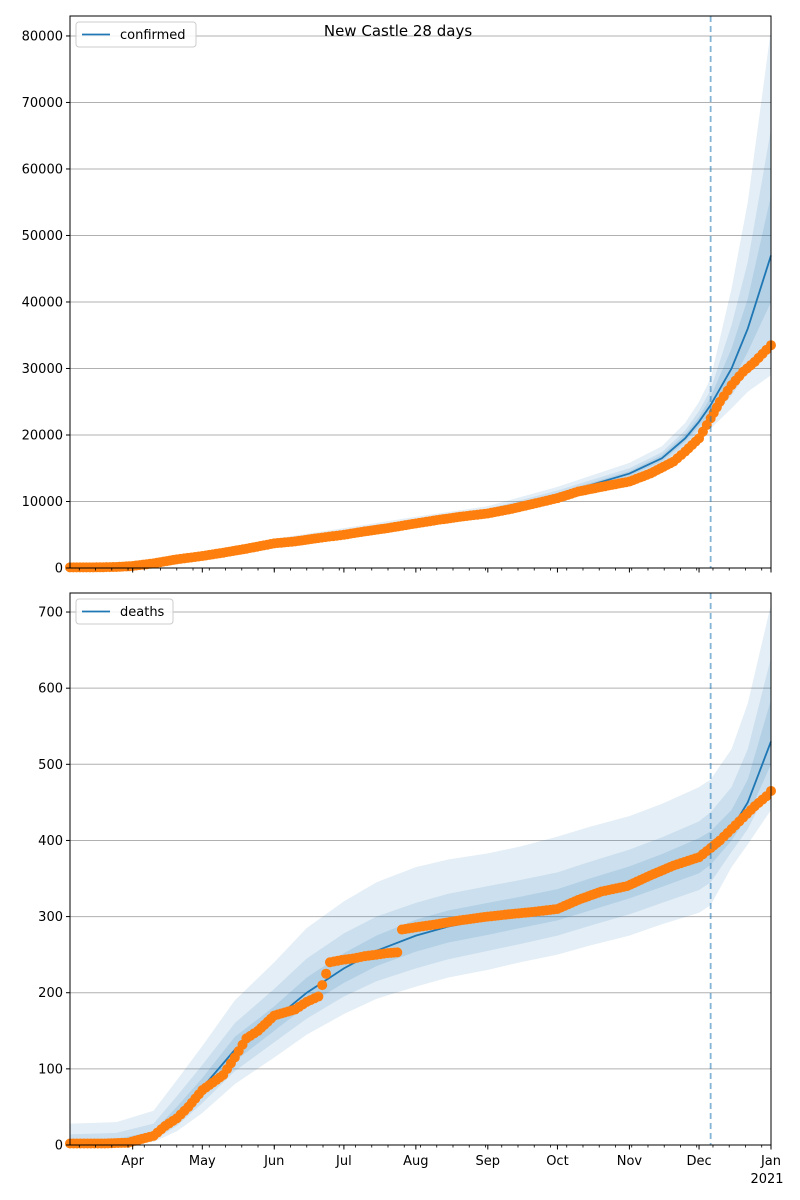 The width and height of the screenshot is (800, 1200). What do you see at coordinates (42, 302) in the screenshot?
I see `y-tick-label: 40000` at bounding box center [42, 302].